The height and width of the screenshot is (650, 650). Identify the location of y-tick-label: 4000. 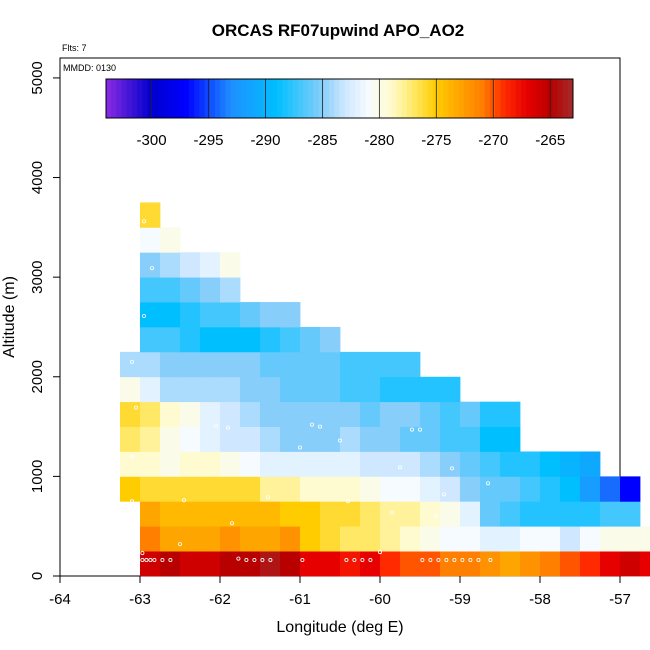
(37, 177).